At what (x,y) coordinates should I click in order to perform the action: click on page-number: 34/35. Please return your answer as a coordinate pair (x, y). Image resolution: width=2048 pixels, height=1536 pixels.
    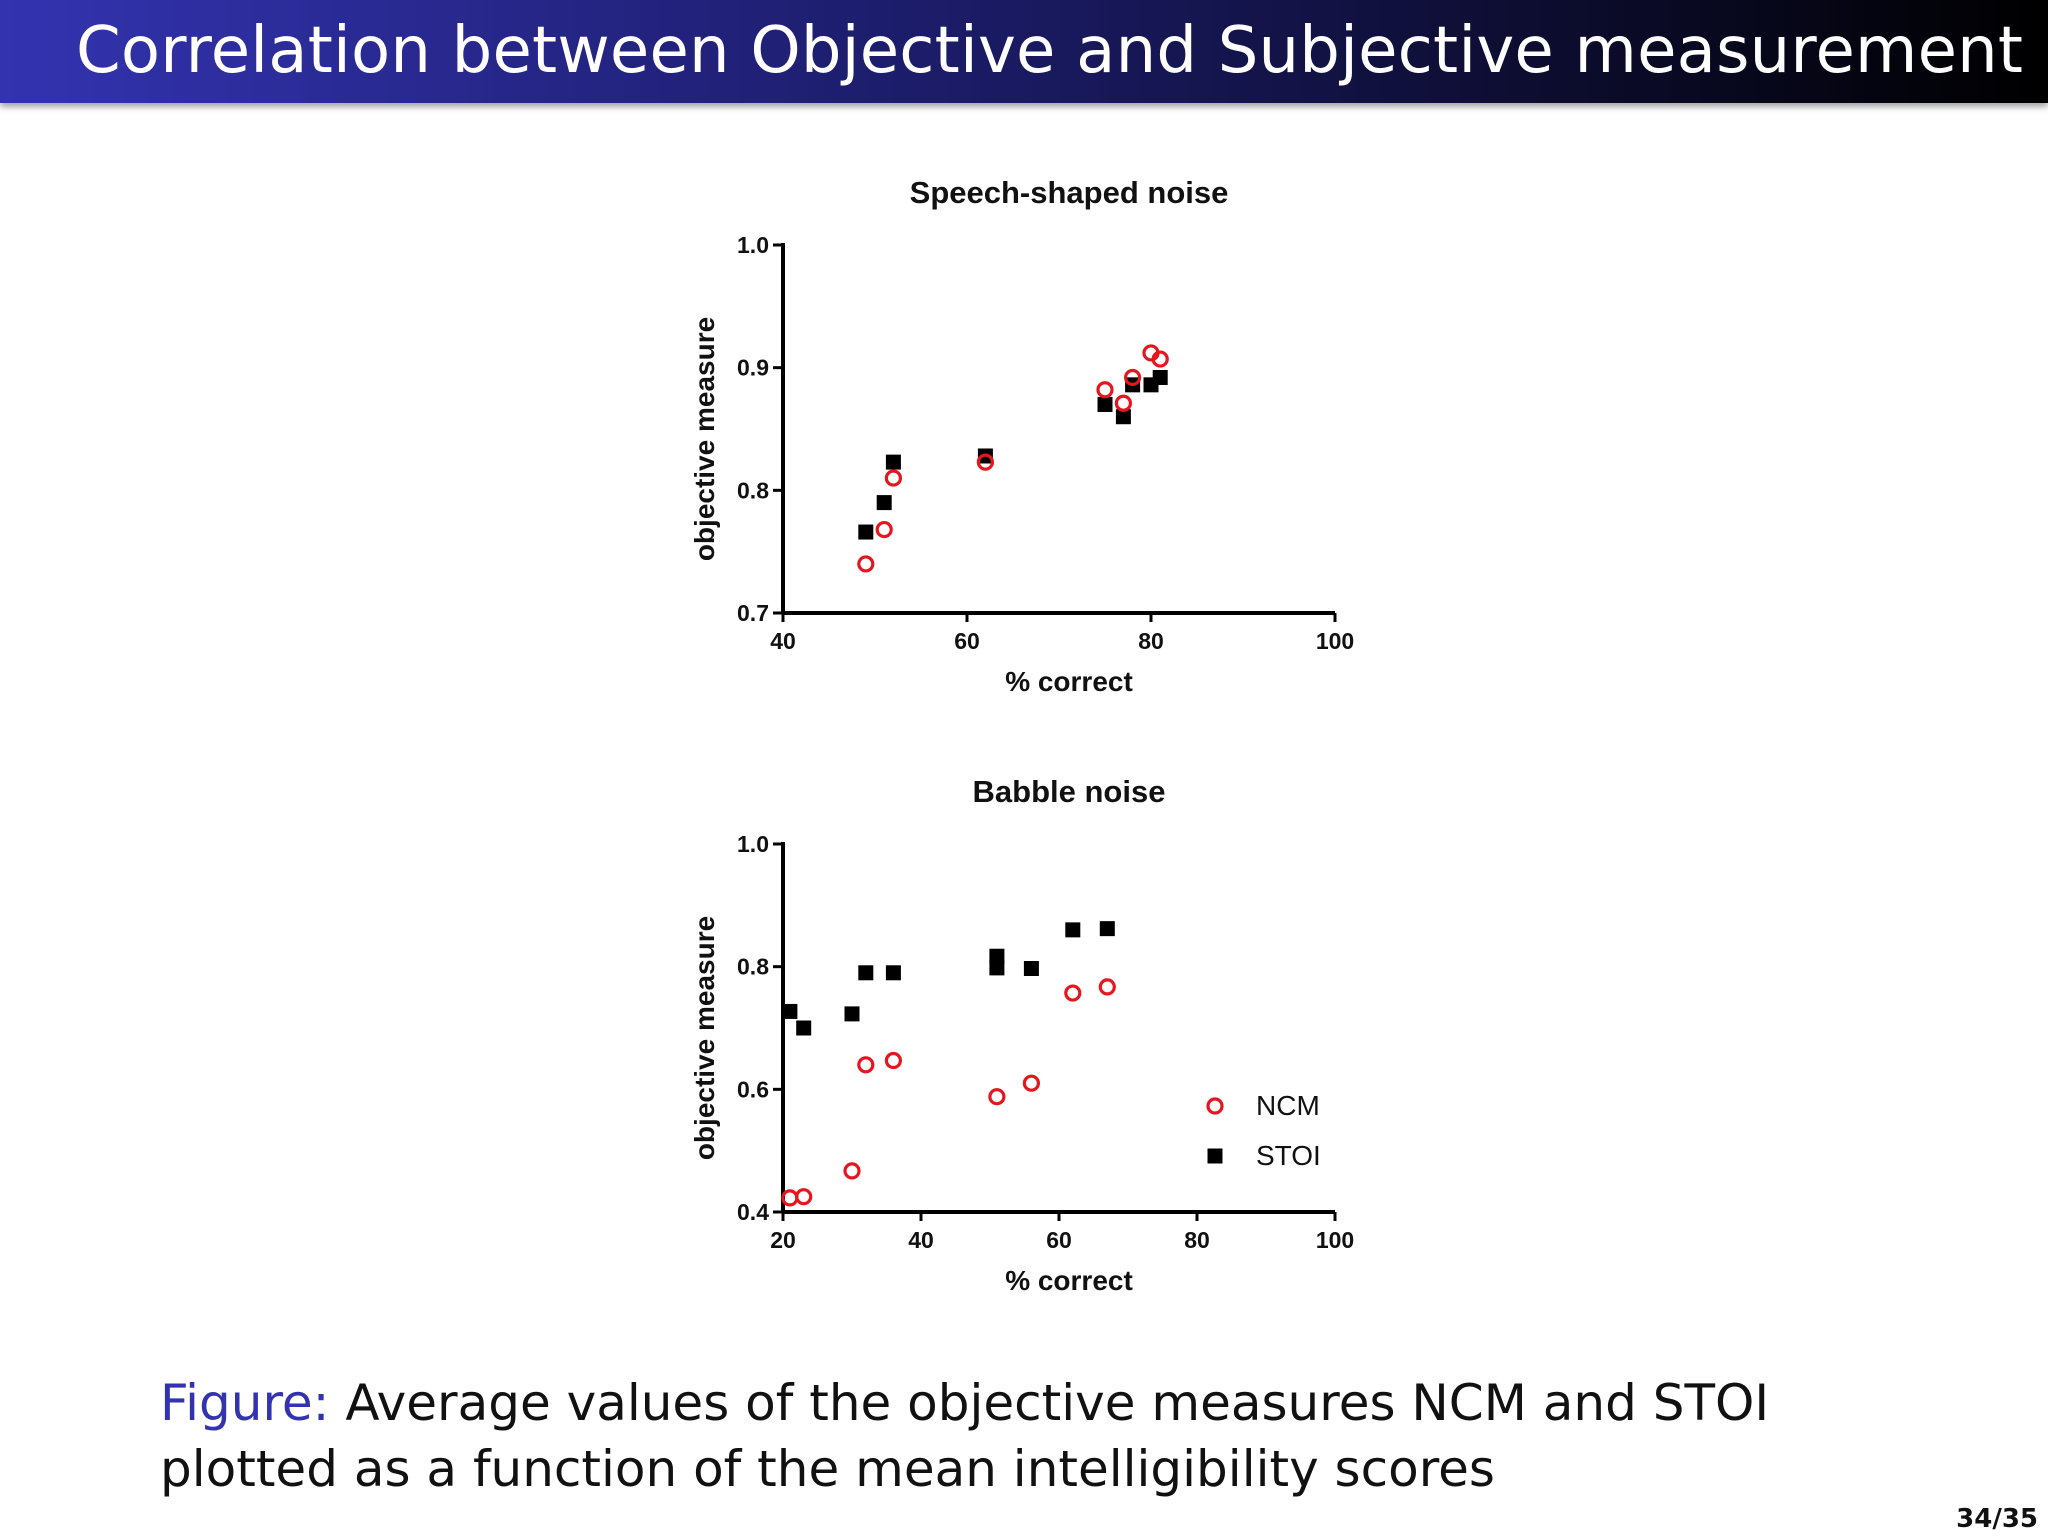
    Looking at the image, I should click on (1997, 1519).